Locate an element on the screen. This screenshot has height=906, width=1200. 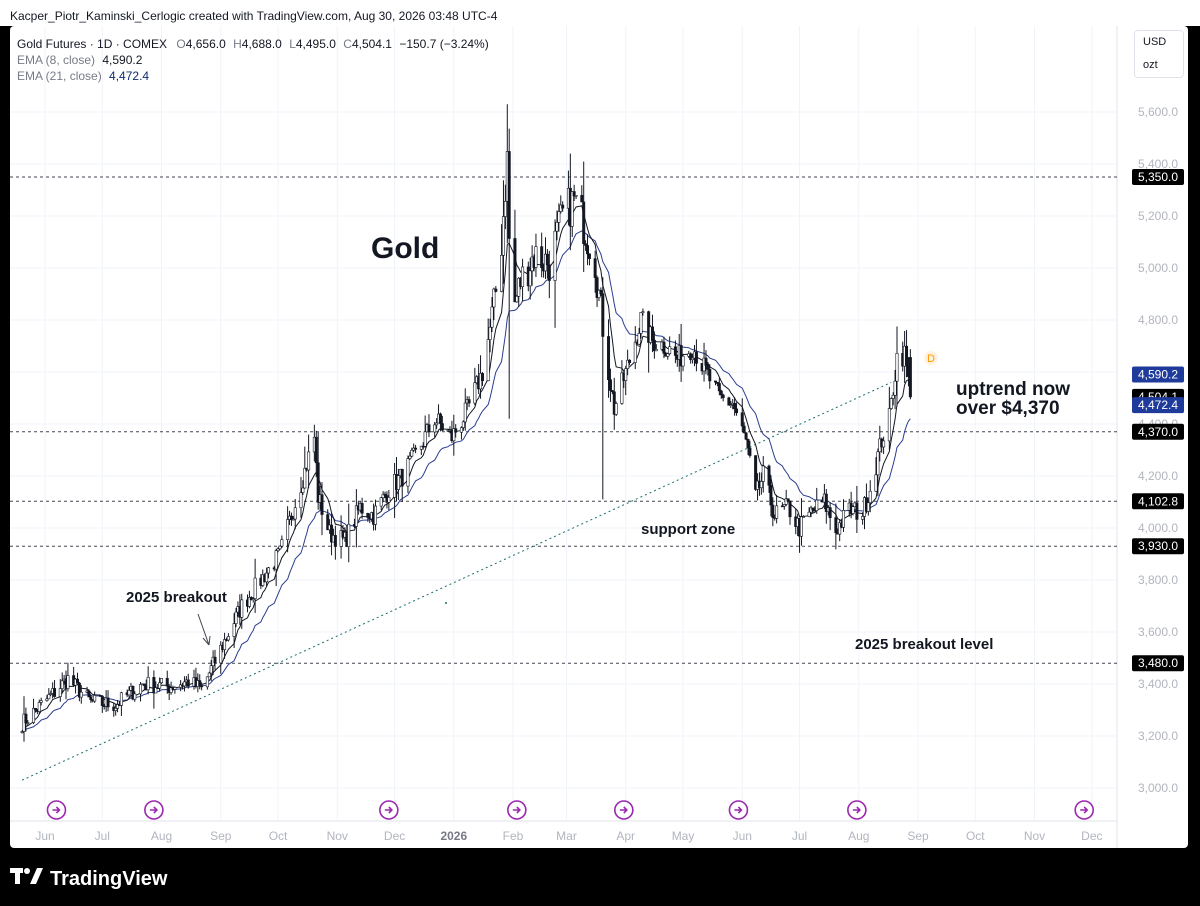
event-marker-arrow is located at coordinates (857, 810).